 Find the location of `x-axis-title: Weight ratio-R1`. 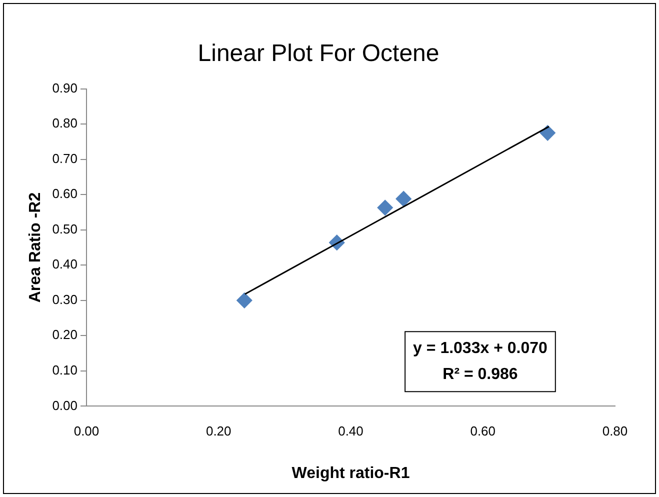

x-axis-title: Weight ratio-R1 is located at coordinates (351, 473).